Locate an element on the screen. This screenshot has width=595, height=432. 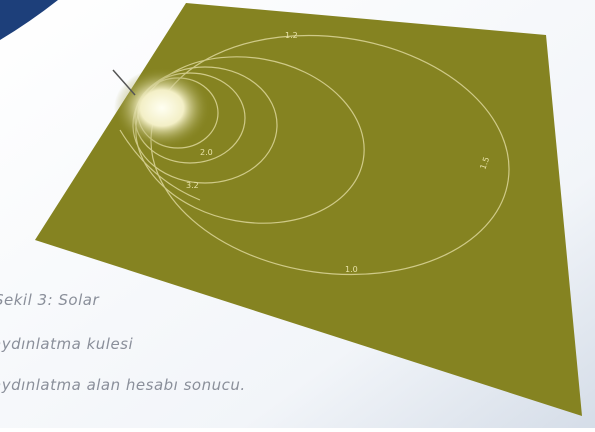
contour-label: 1.0 is located at coordinates (351, 269).